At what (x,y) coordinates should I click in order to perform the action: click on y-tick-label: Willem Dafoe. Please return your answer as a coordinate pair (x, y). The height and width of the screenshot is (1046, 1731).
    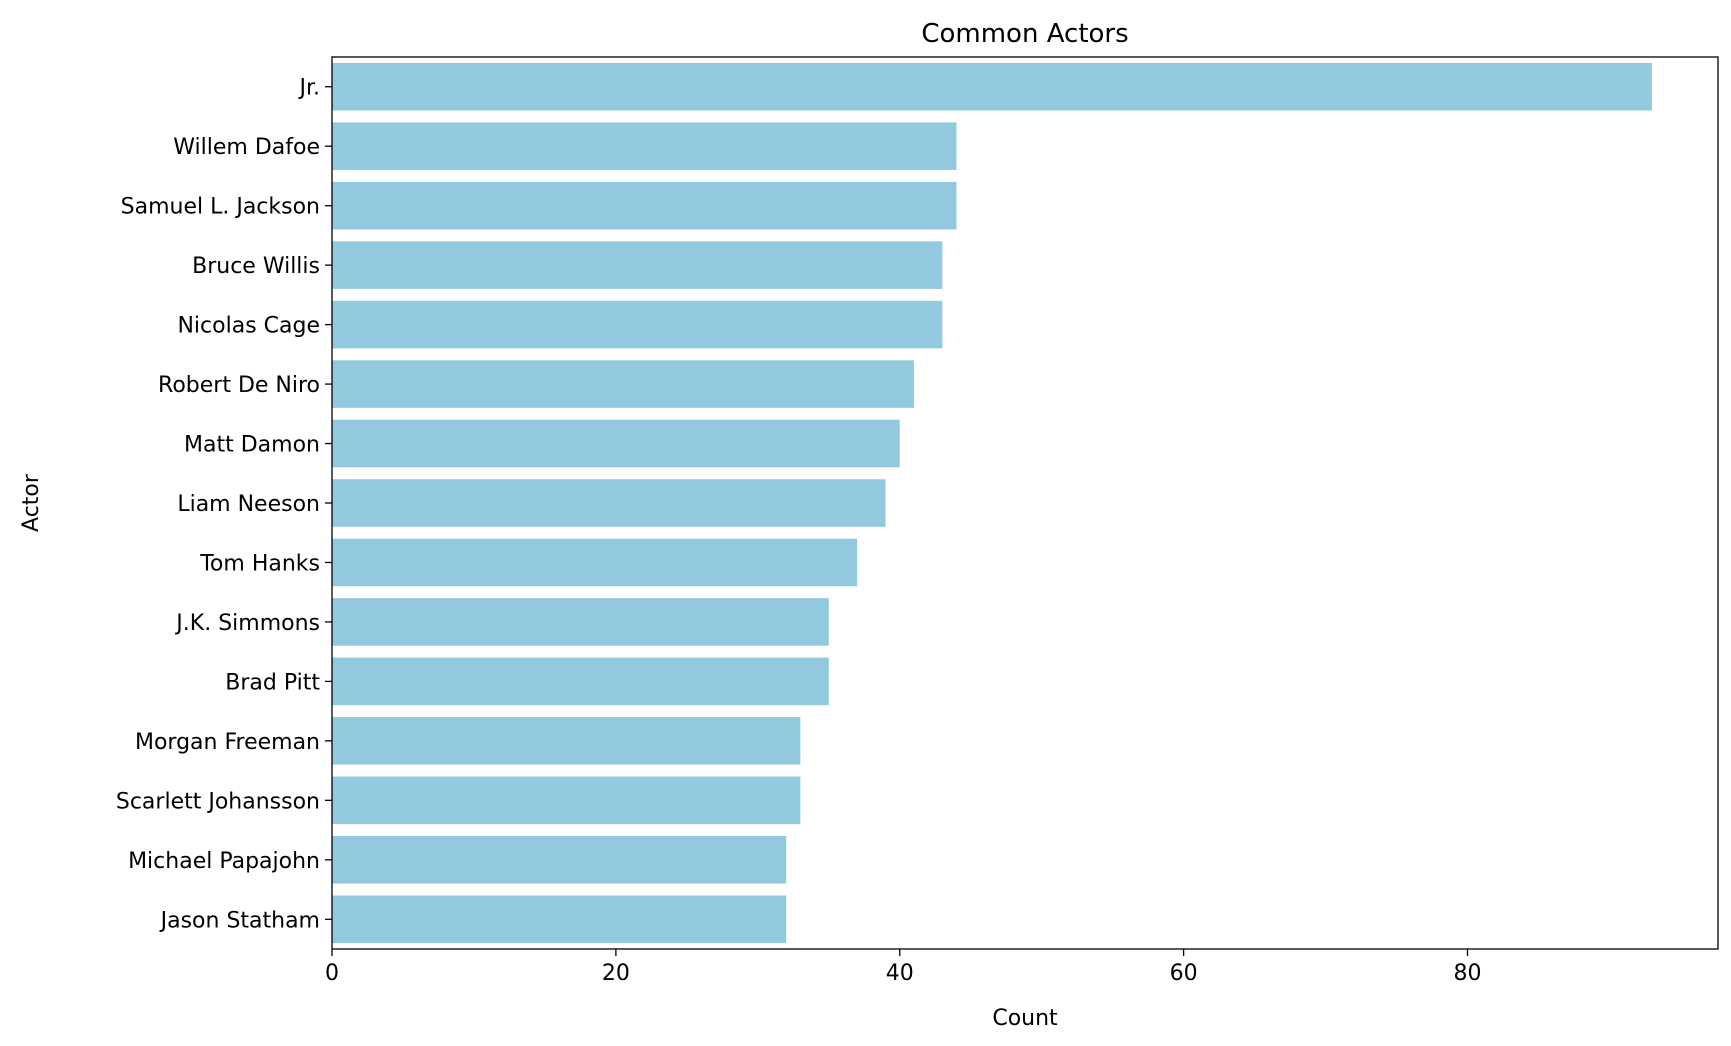
    Looking at the image, I should click on (246, 147).